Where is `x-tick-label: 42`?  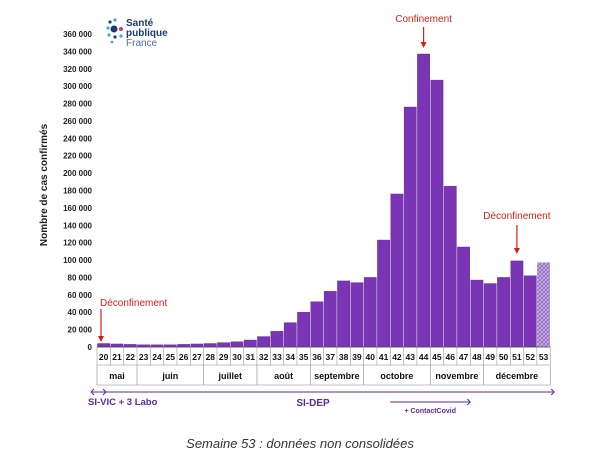 x-tick-label: 42 is located at coordinates (397, 357).